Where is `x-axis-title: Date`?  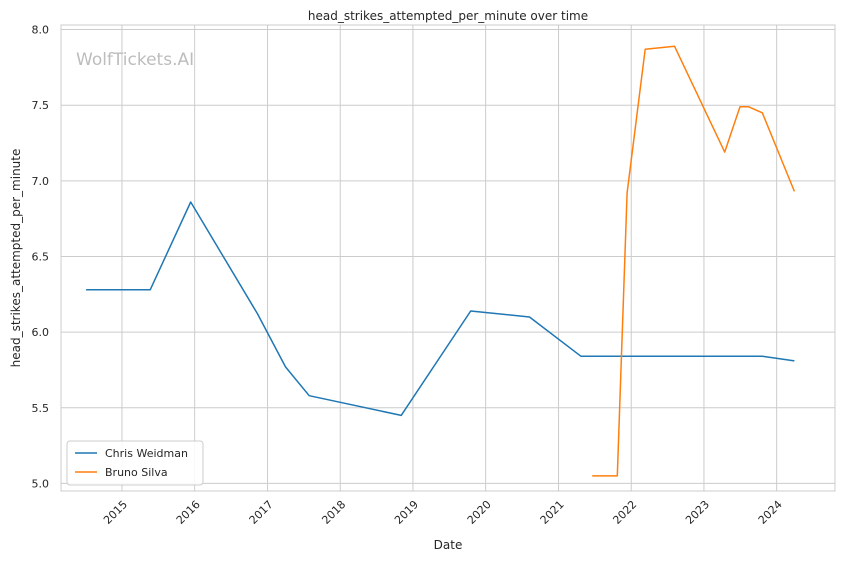
x-axis-title: Date is located at coordinates (448, 545).